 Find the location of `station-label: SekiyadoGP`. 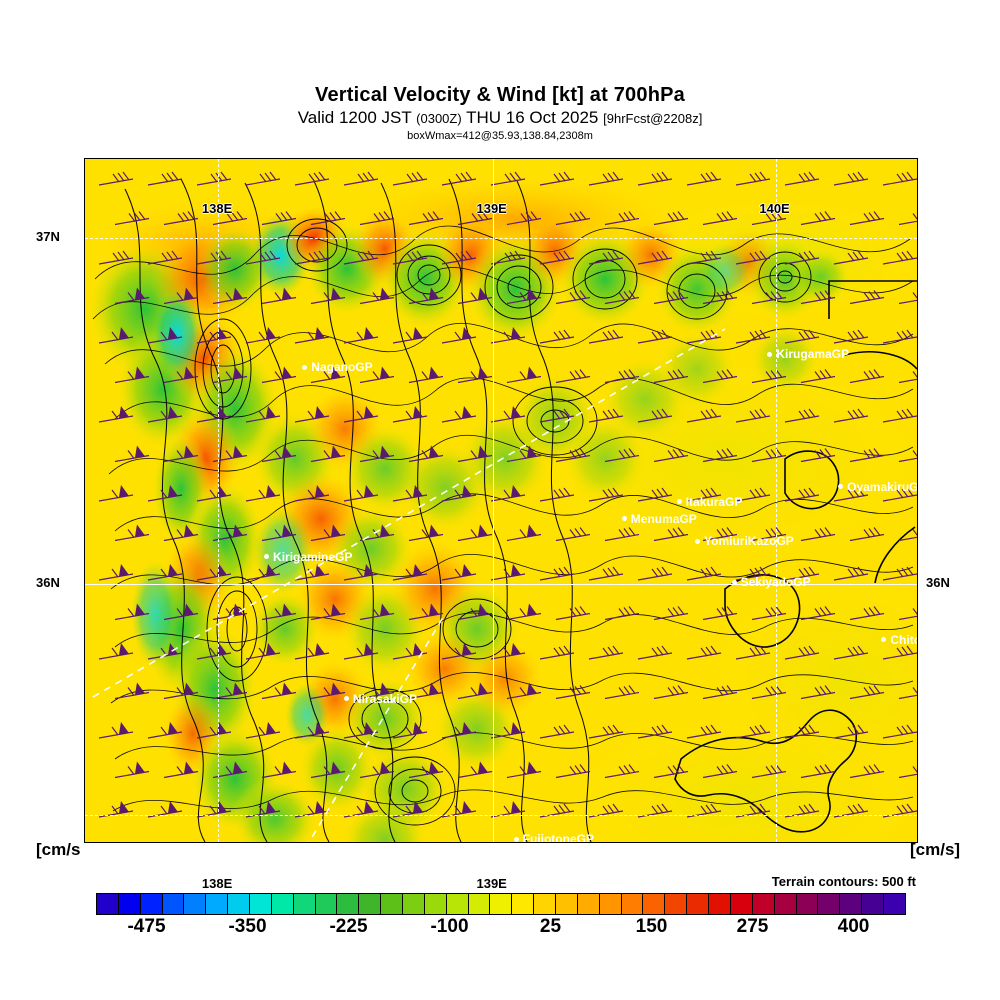

station-label: SekiyadoGP is located at coordinates (775, 582).